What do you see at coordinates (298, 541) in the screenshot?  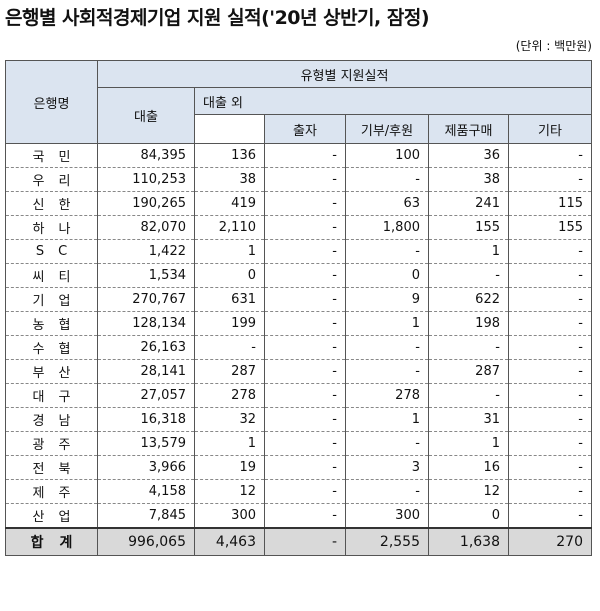 I see `total-row: 합계 996,065 4,463 - 2,555 1,638 270` at bounding box center [298, 541].